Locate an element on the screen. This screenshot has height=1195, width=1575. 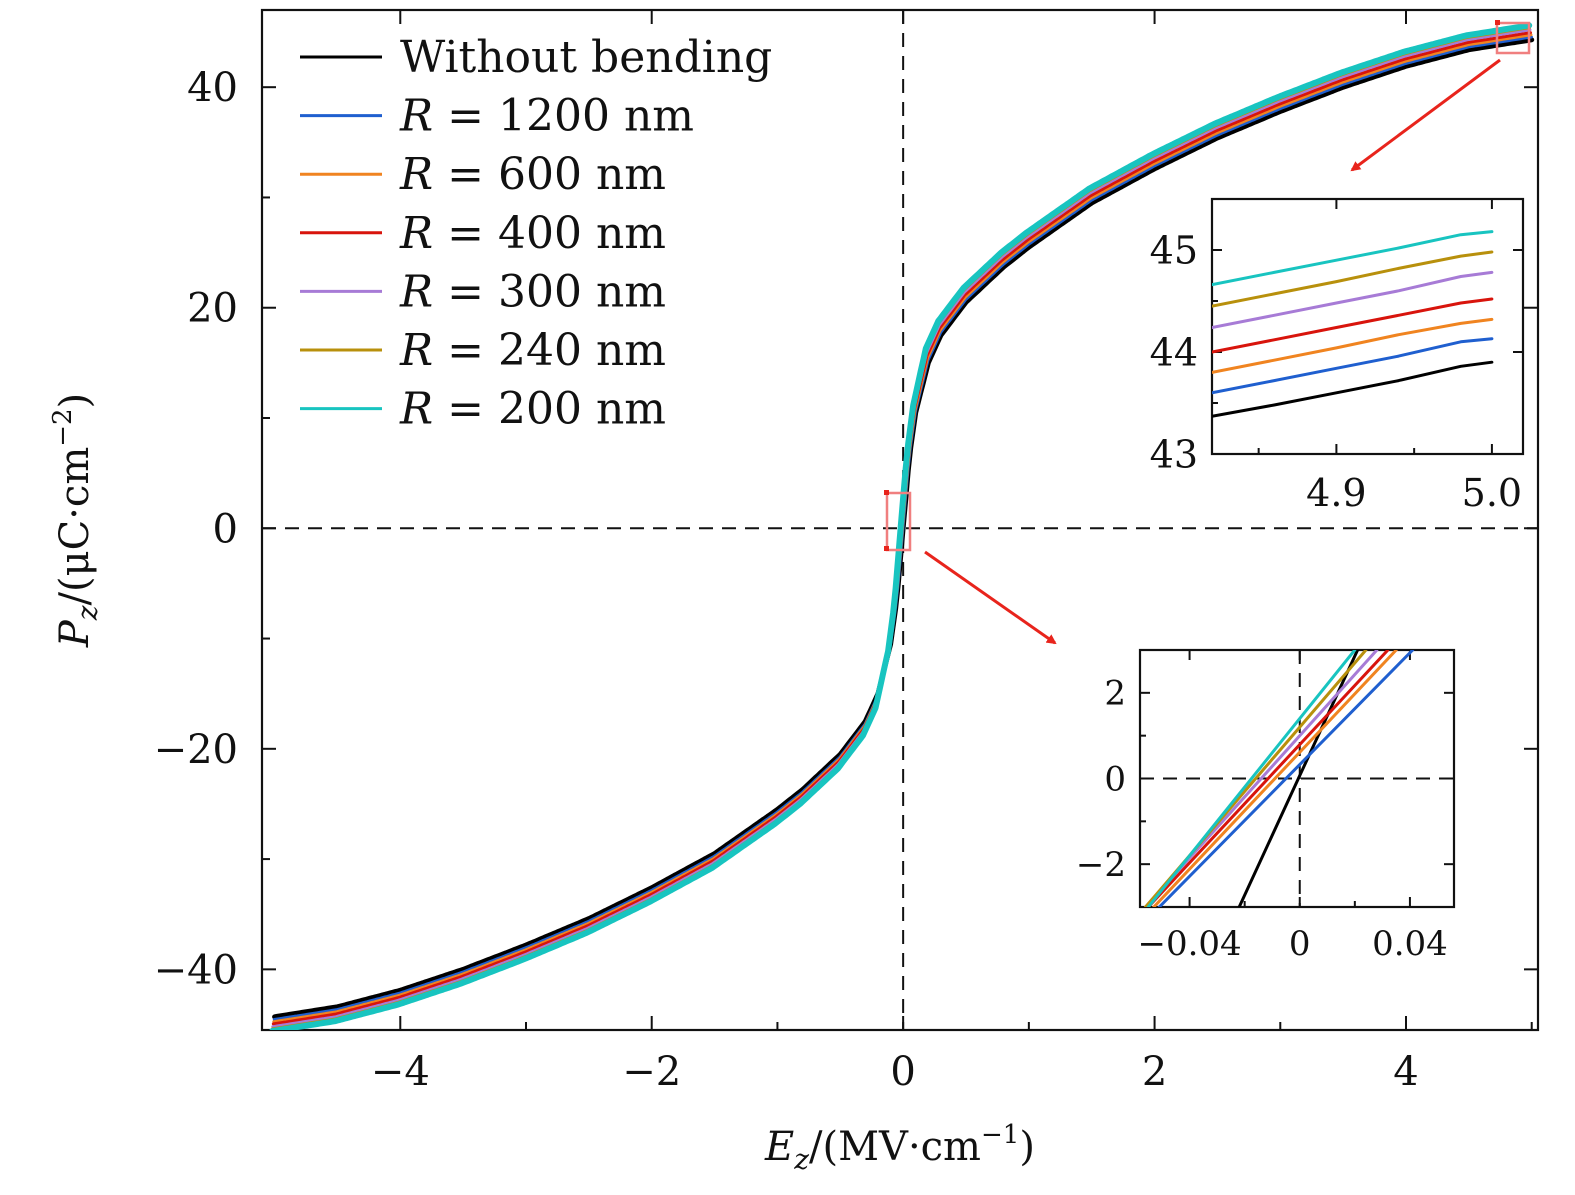
inset-series-line-r-240-nm is located at coordinates (1353, 279).